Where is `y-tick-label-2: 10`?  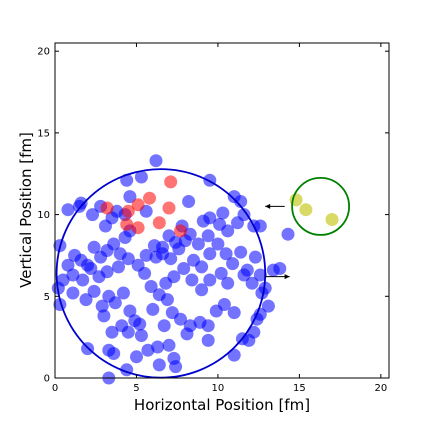
y-tick-label-2: 10 is located at coordinates (43, 215).